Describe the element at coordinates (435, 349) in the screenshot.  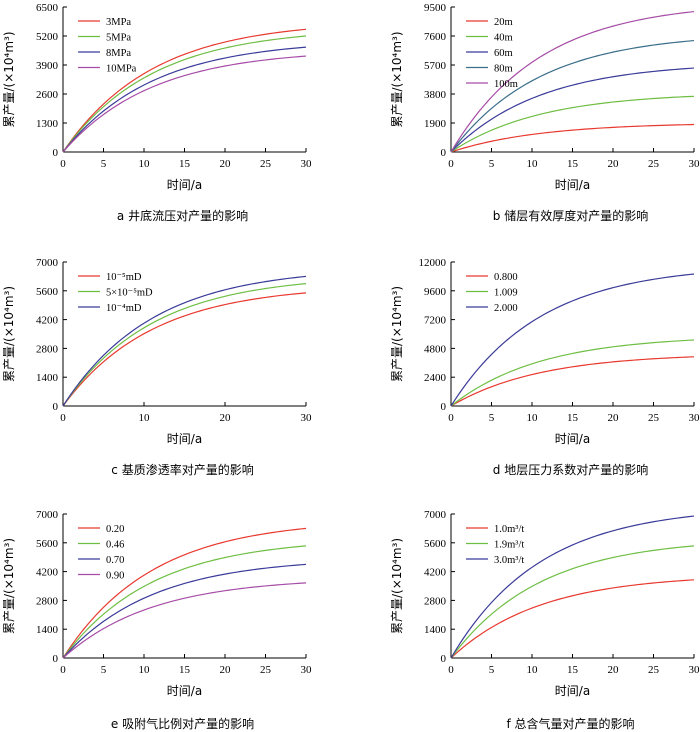
I see `y-tick-label: 4800` at that location.